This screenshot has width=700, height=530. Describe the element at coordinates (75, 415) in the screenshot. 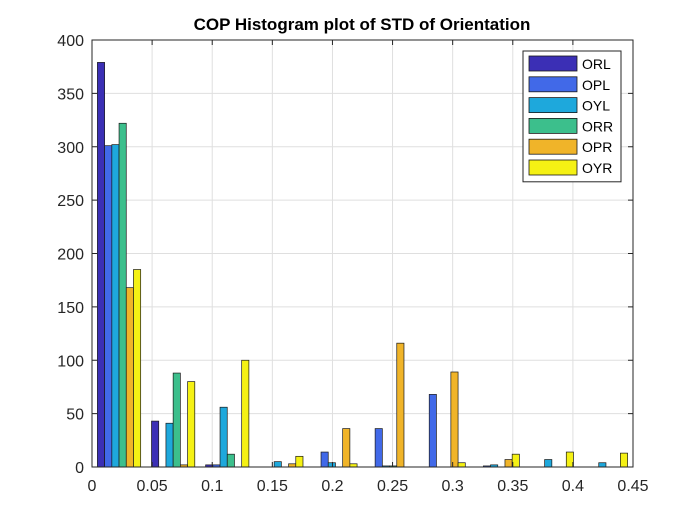

I see `y-tick-label: 50` at that location.